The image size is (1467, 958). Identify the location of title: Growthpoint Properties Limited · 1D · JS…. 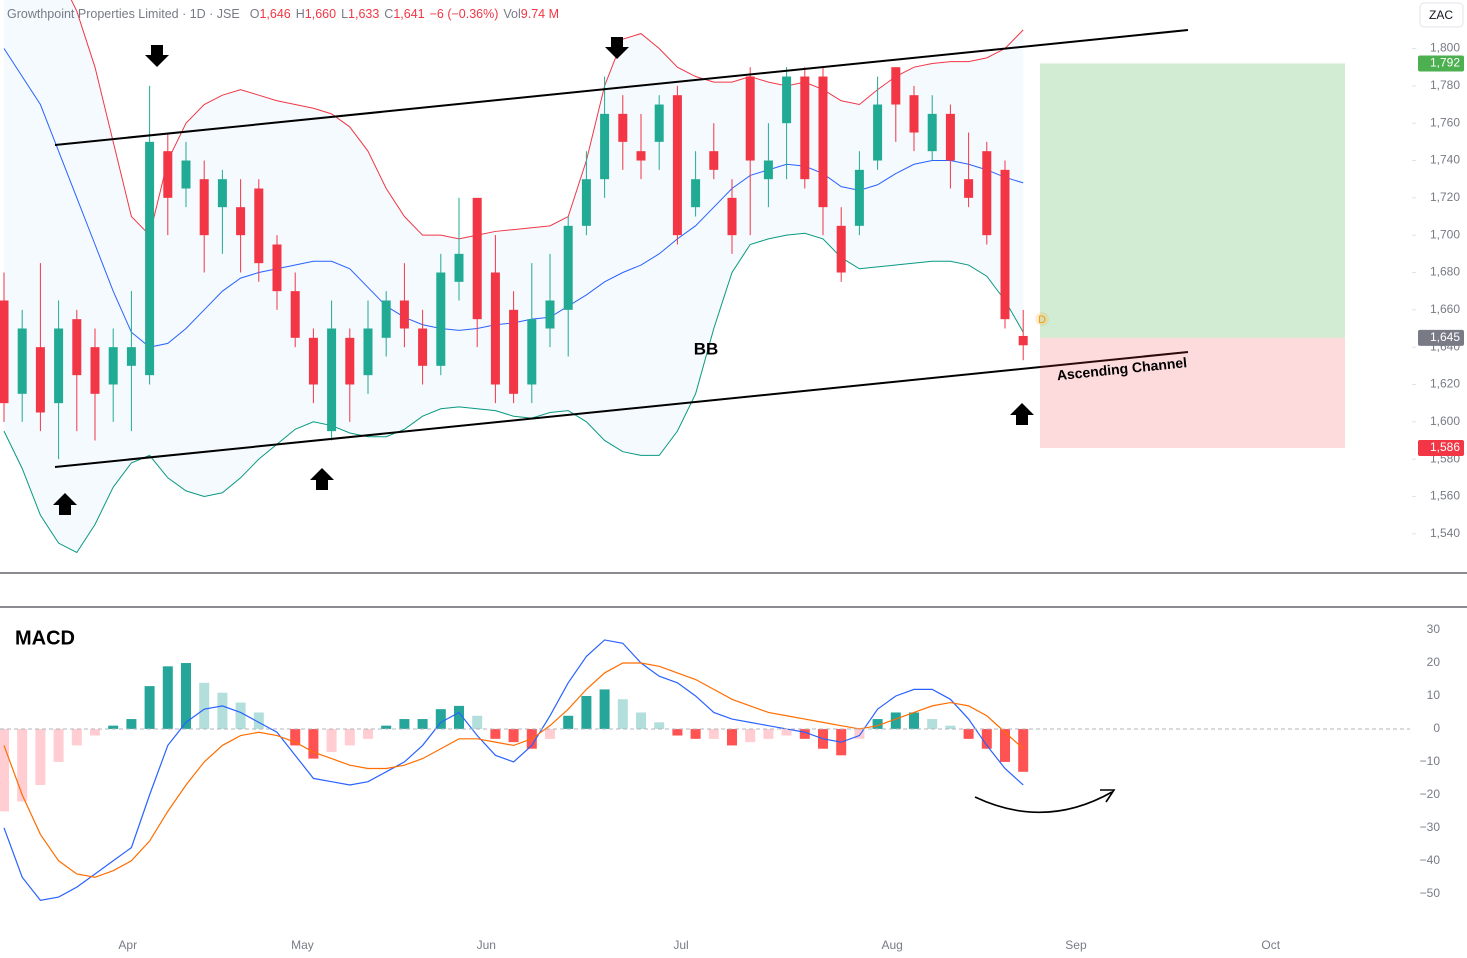
(123, 14).